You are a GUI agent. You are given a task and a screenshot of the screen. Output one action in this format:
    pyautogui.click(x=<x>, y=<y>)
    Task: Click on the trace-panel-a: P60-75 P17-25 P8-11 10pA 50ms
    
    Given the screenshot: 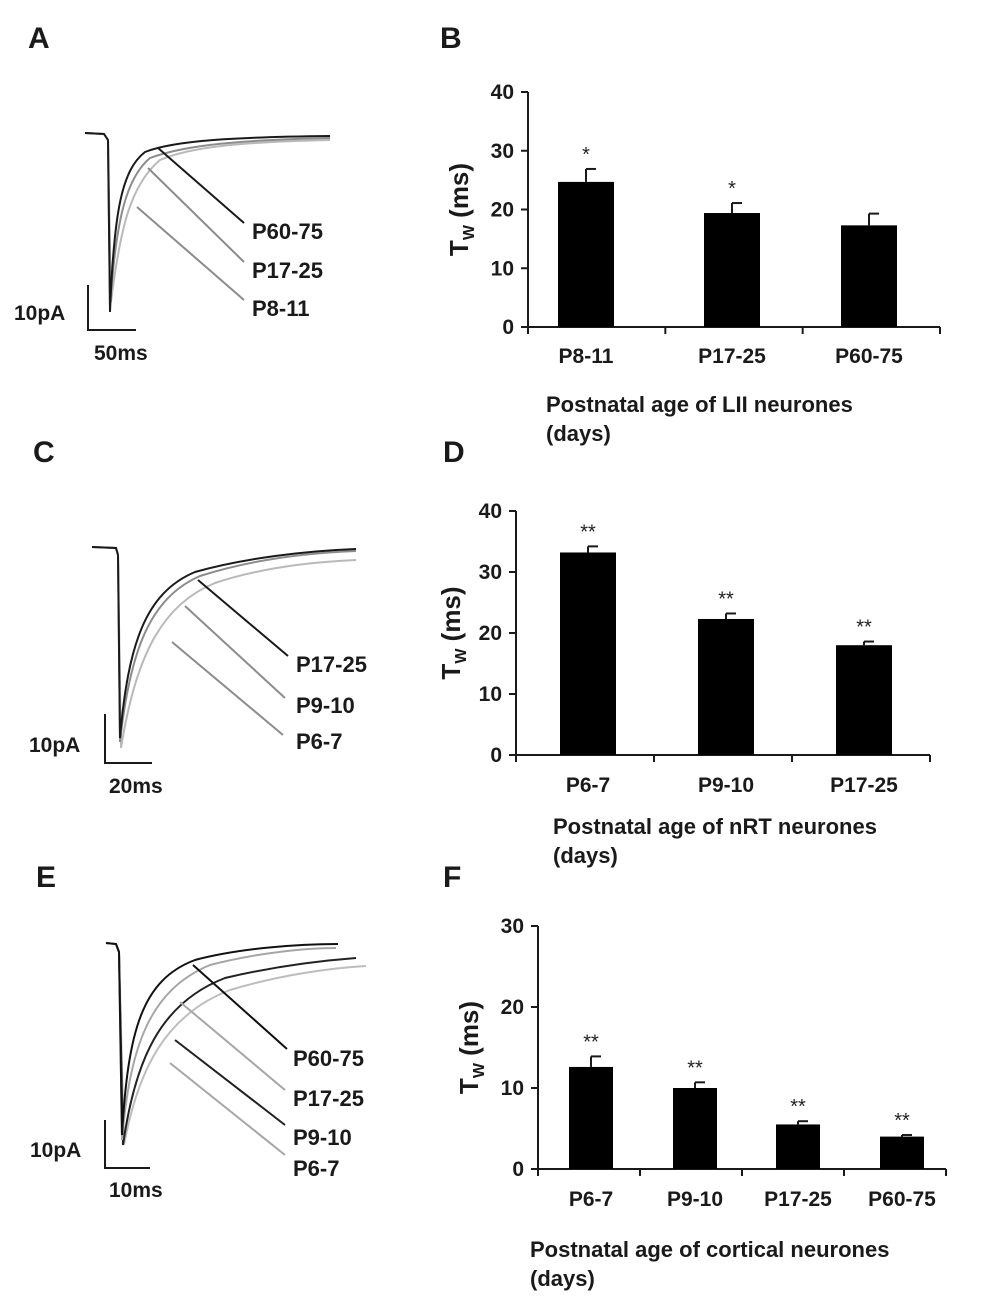 What is the action you would take?
    pyautogui.click(x=172, y=248)
    